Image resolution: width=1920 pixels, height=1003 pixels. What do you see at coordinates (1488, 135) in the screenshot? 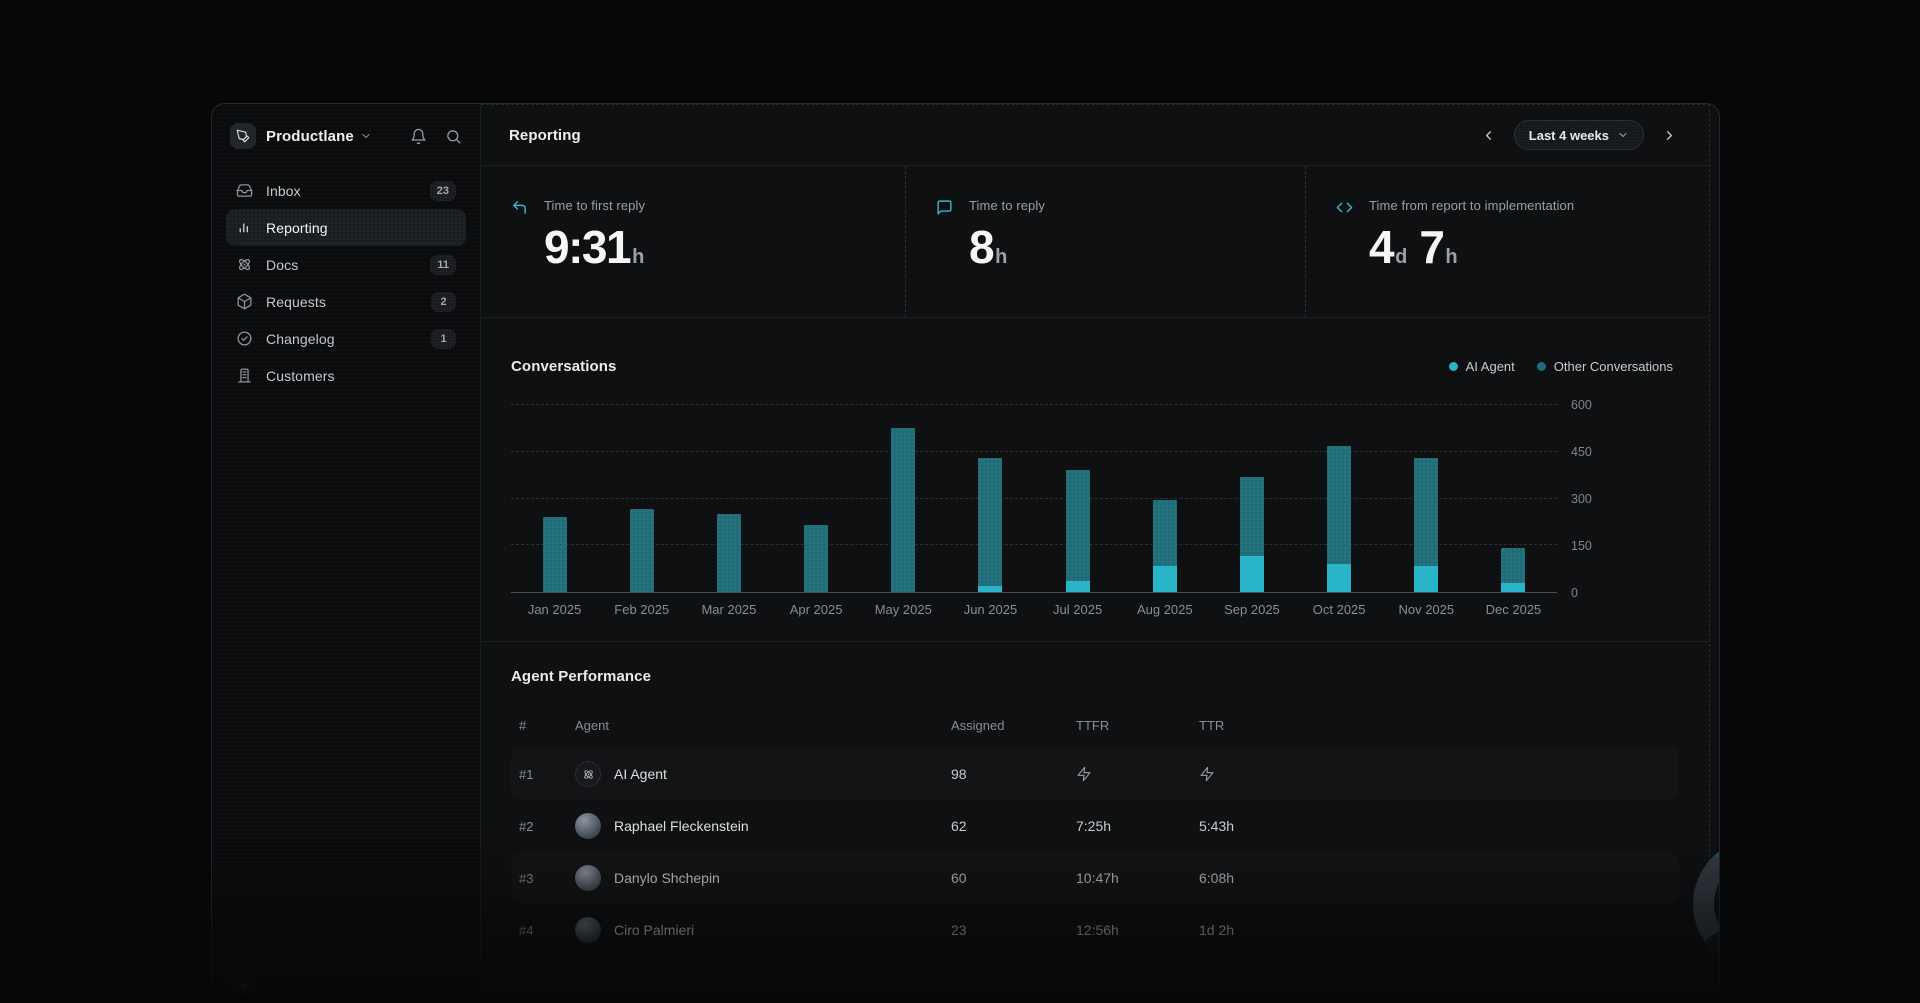
I see `prev-range-button` at bounding box center [1488, 135].